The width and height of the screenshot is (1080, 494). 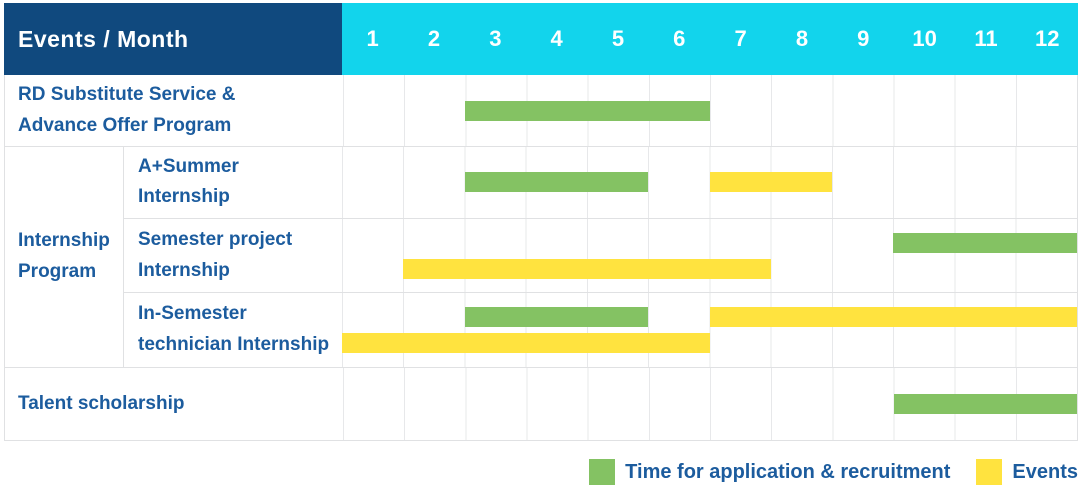 What do you see at coordinates (802, 38) in the screenshot?
I see `month-label: 8` at bounding box center [802, 38].